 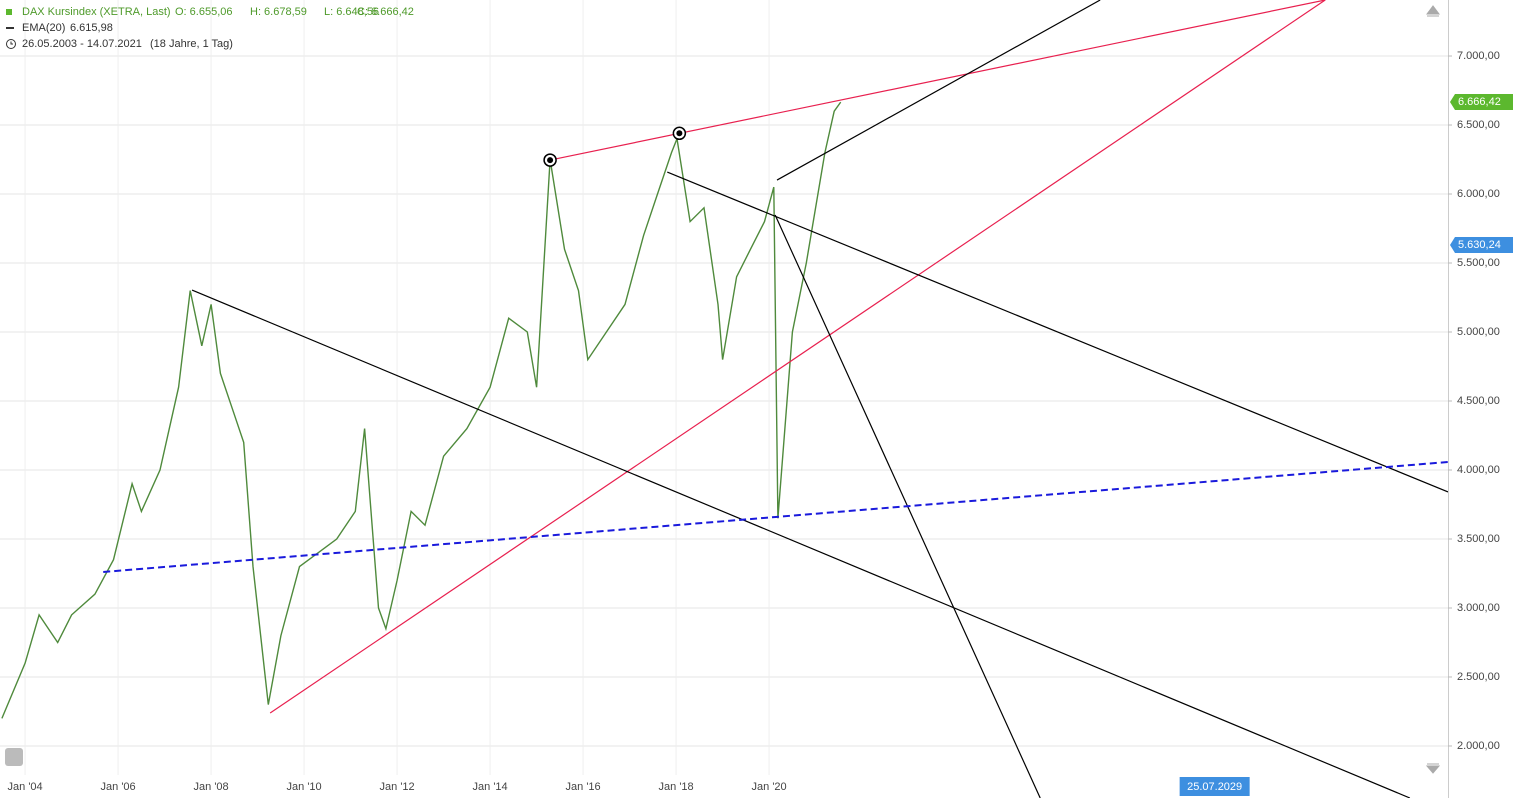 What do you see at coordinates (191, 44) in the screenshot?
I see `date-range-note: (18 Jahre, 1 Tag)` at bounding box center [191, 44].